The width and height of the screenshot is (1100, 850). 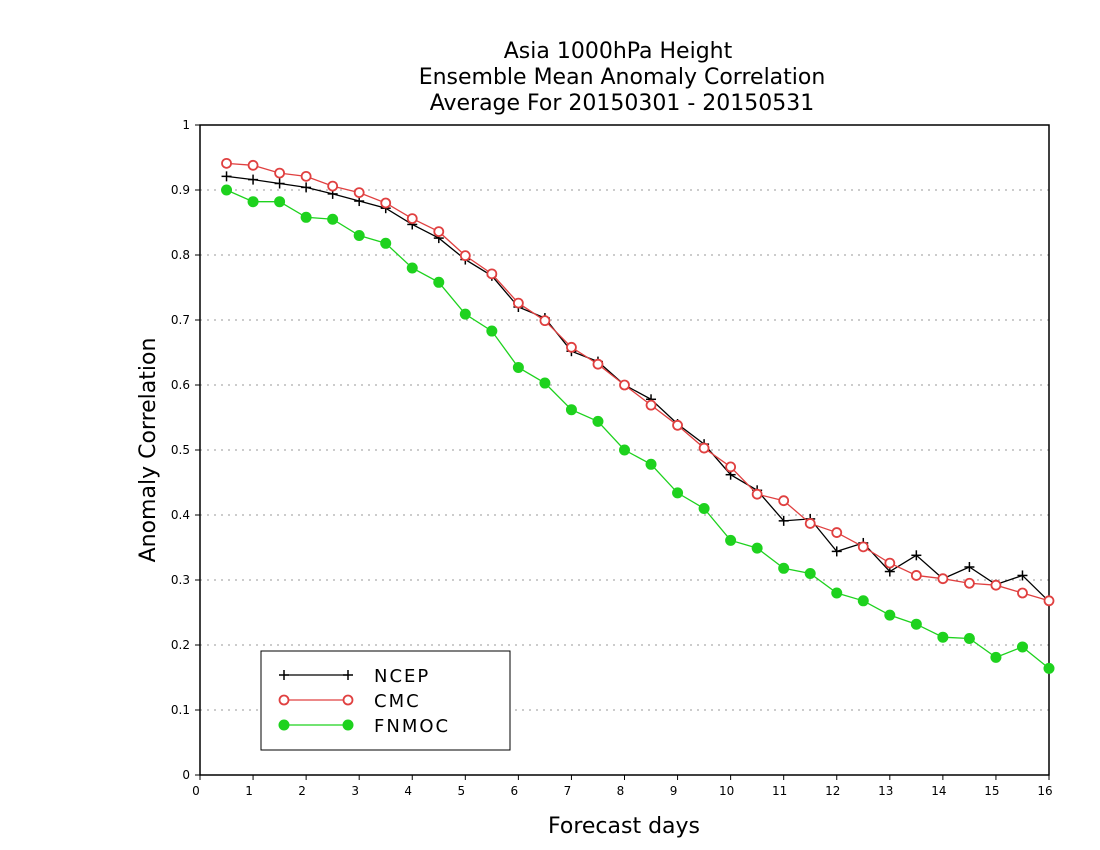 What do you see at coordinates (196, 791) in the screenshot?
I see `x-tick-label-0: 0` at bounding box center [196, 791].